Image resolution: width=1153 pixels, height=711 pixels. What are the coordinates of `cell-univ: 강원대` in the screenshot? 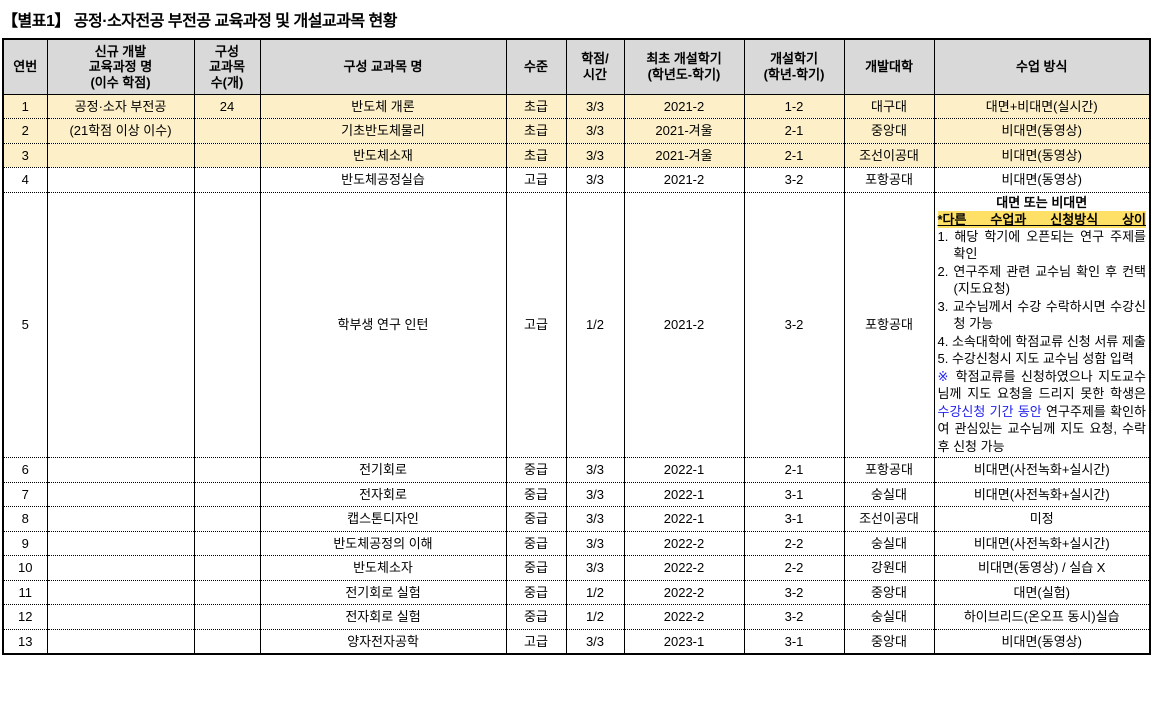 It's located at (889, 568).